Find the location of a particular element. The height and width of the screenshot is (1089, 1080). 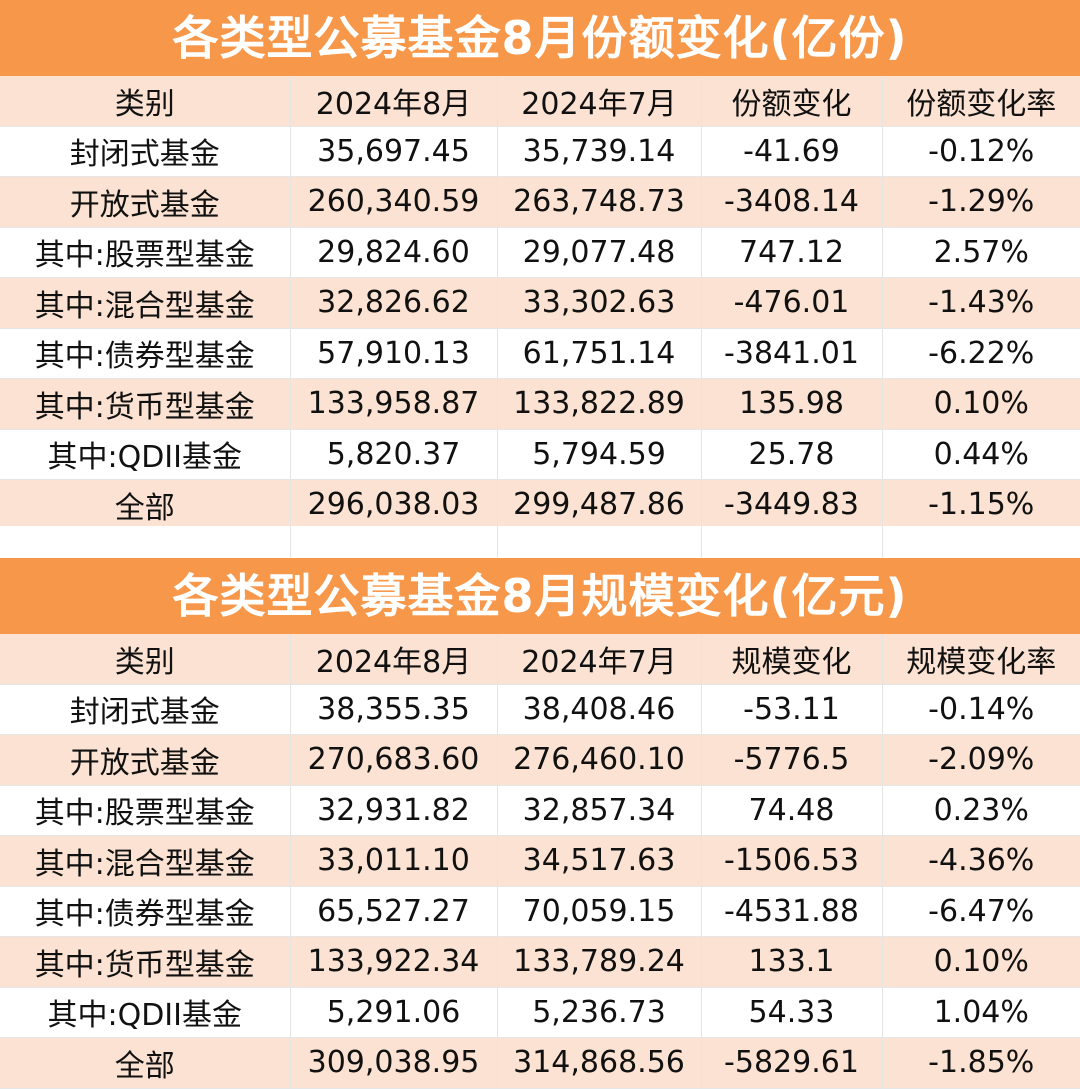

cell-change-rate: -1.29% is located at coordinates (981, 202).